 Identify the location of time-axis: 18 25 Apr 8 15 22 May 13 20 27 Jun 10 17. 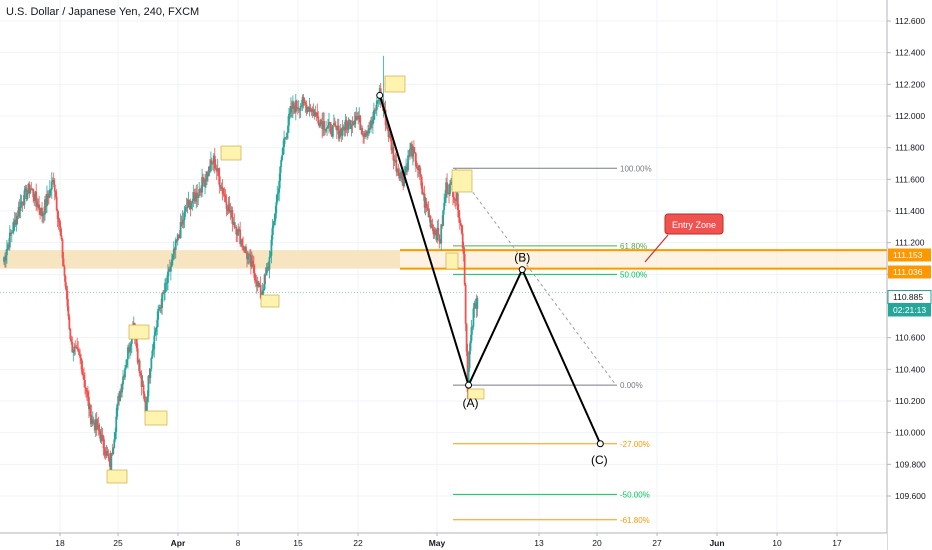
(443, 541).